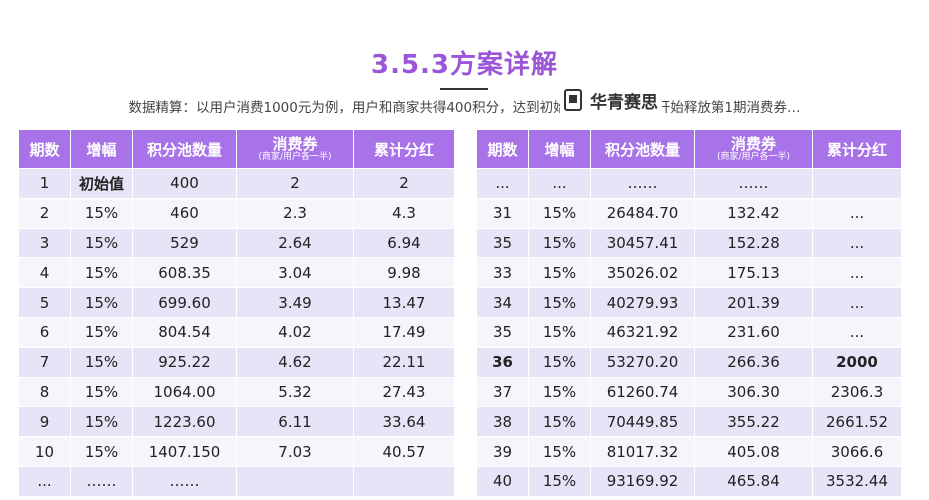 Image resolution: width=929 pixels, height=500 pixels. Describe the element at coordinates (295, 451) in the screenshot. I see `coupon-cell: 7.03` at that location.